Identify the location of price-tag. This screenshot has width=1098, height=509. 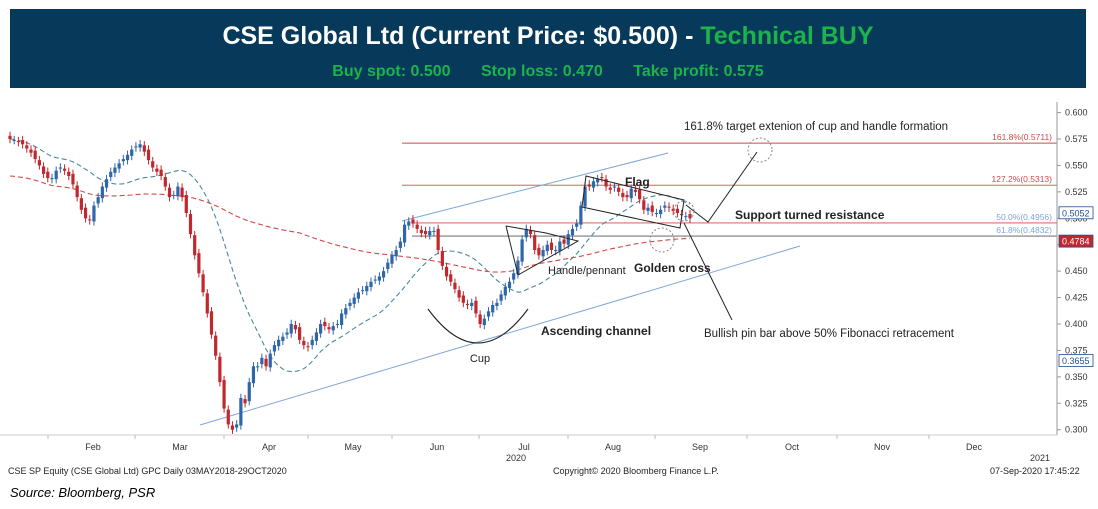
(1076, 213).